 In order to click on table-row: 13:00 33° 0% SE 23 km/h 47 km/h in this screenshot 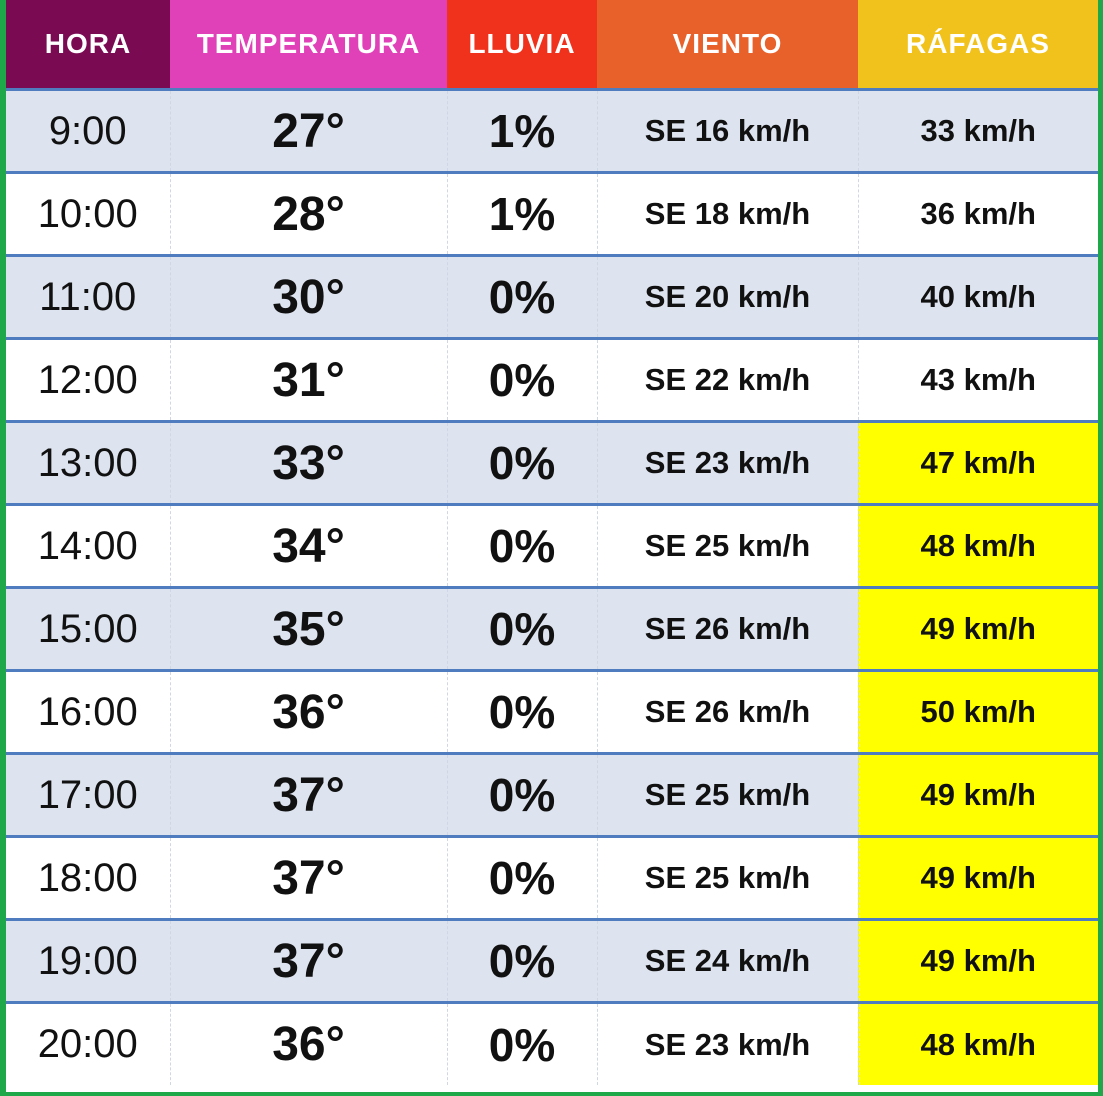, I will do `click(552, 463)`.